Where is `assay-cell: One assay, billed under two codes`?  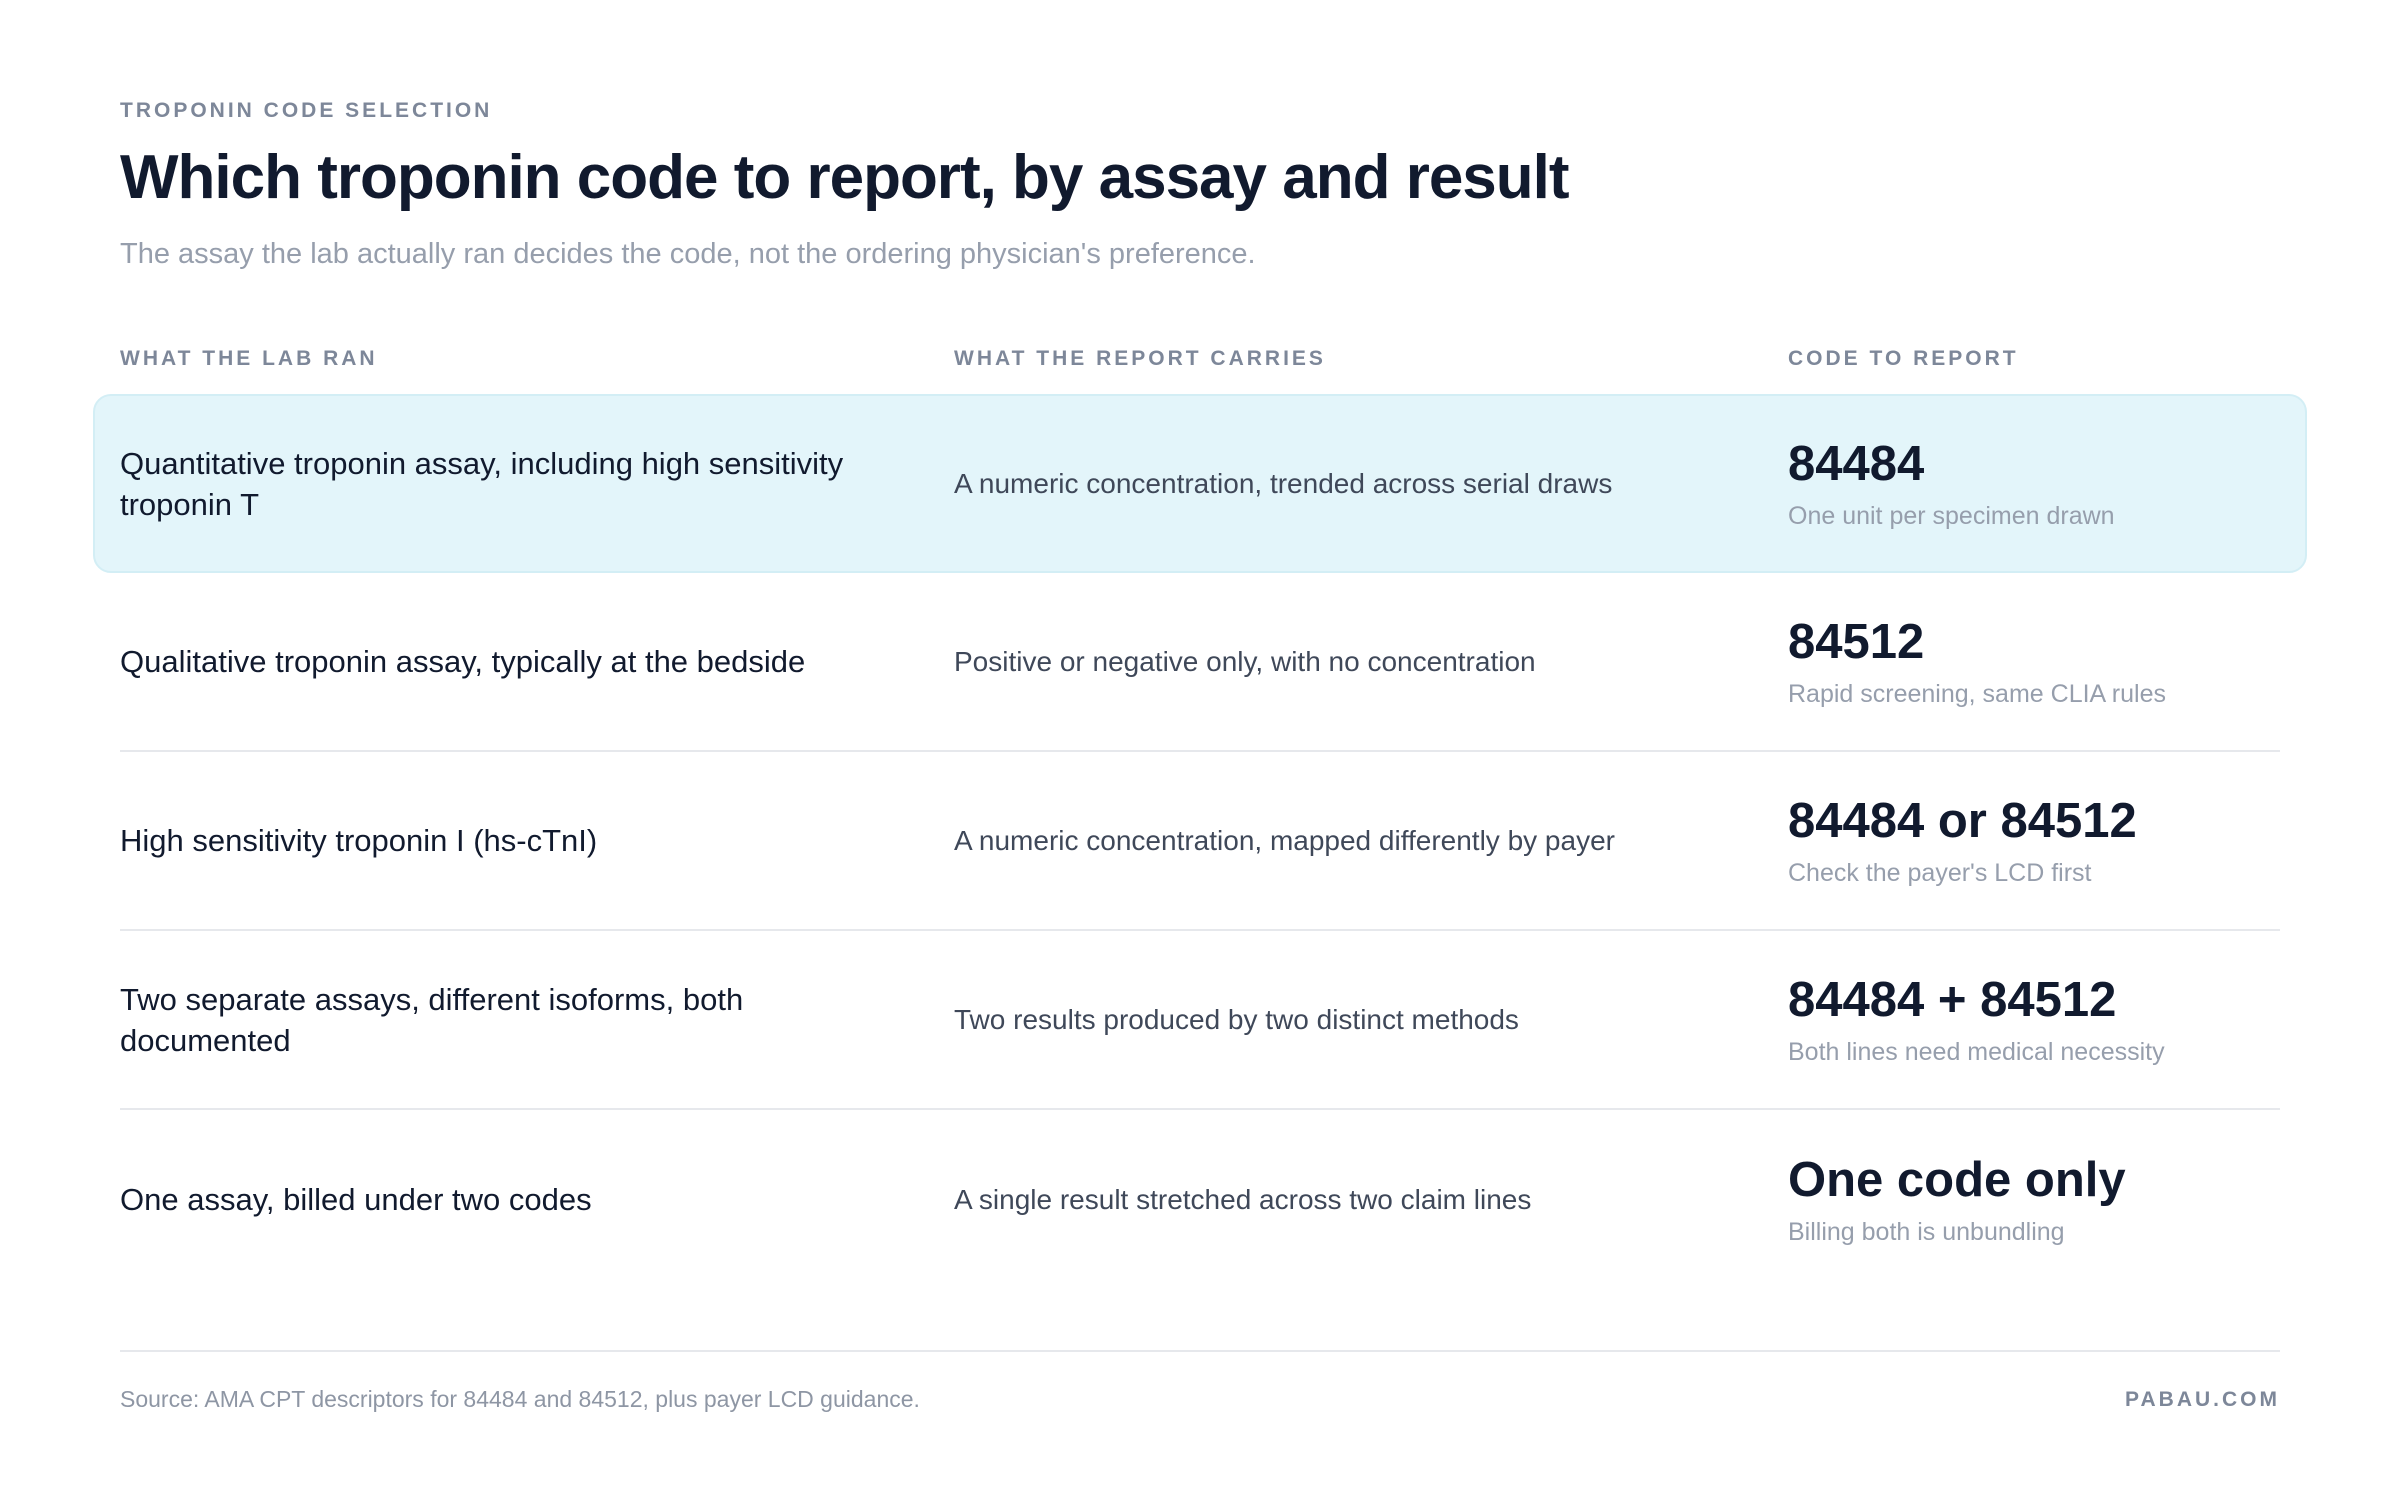 assay-cell: One assay, billed under two codes is located at coordinates (356, 1199).